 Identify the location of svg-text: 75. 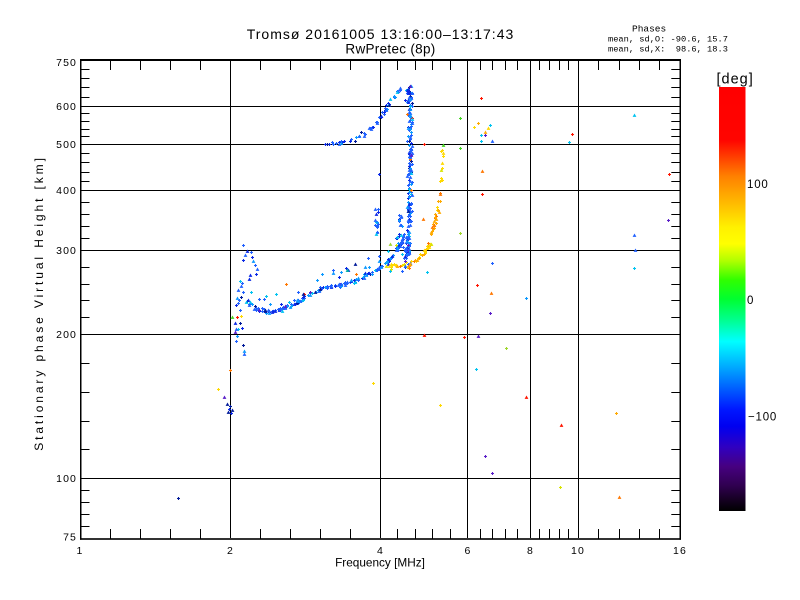
(70, 538).